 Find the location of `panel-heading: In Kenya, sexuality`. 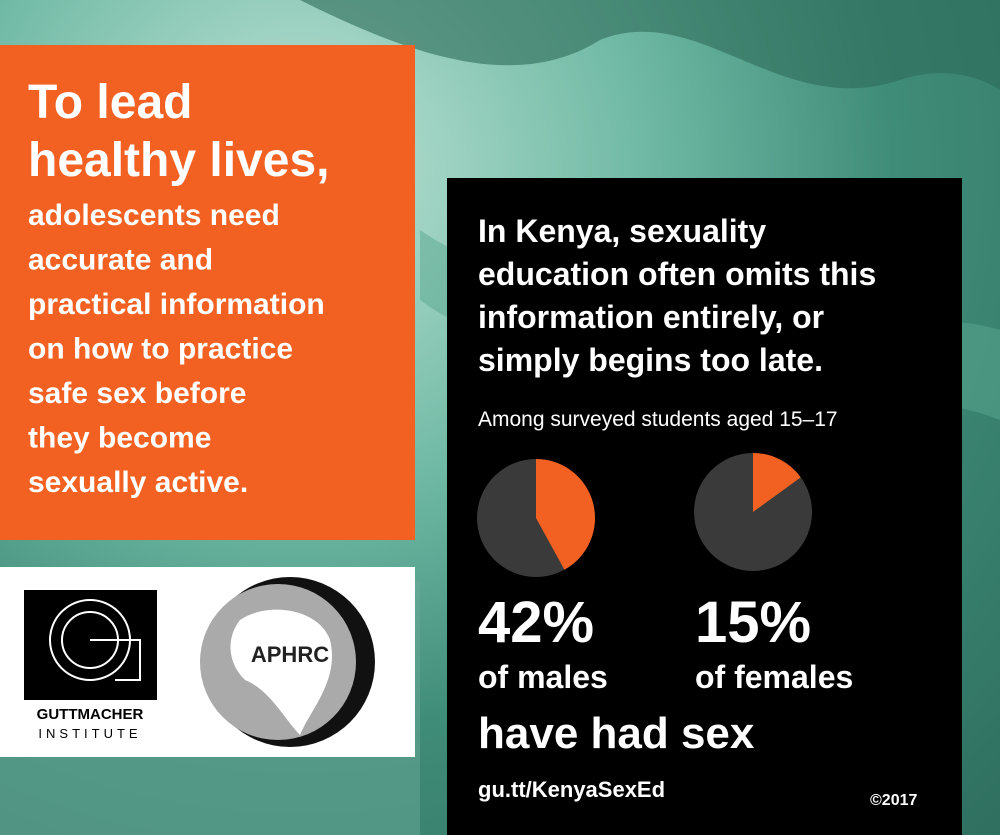

panel-heading: In Kenya, sexuality is located at coordinates (622, 231).